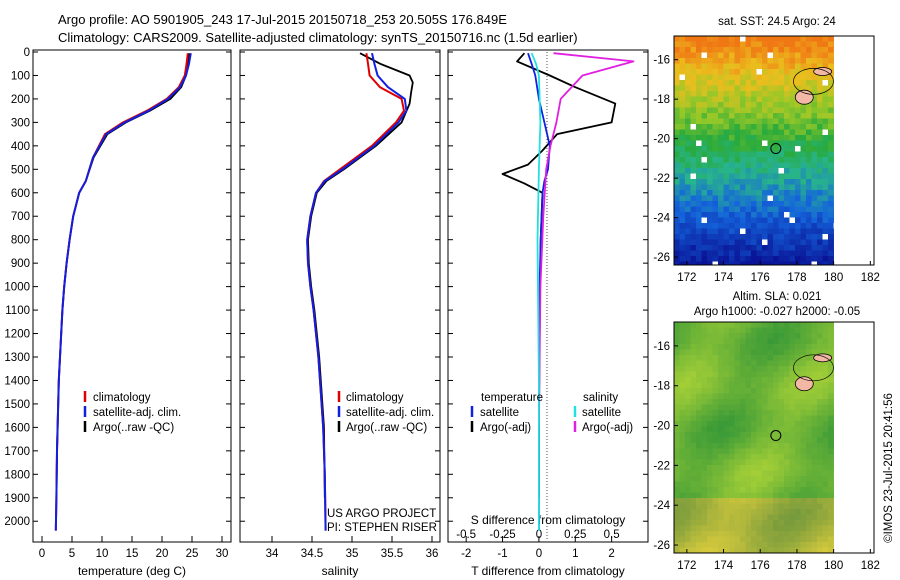 The width and height of the screenshot is (900, 580). I want to click on lon-tick-label: 182, so click(870, 278).